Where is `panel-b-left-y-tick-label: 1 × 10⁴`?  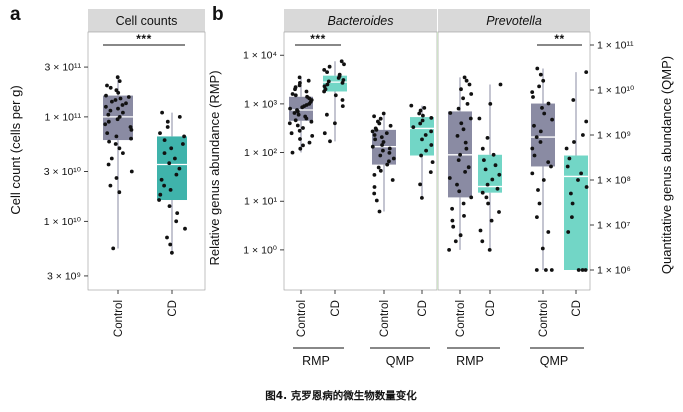 panel-b-left-y-tick-label: 1 × 10⁴ is located at coordinates (260, 56).